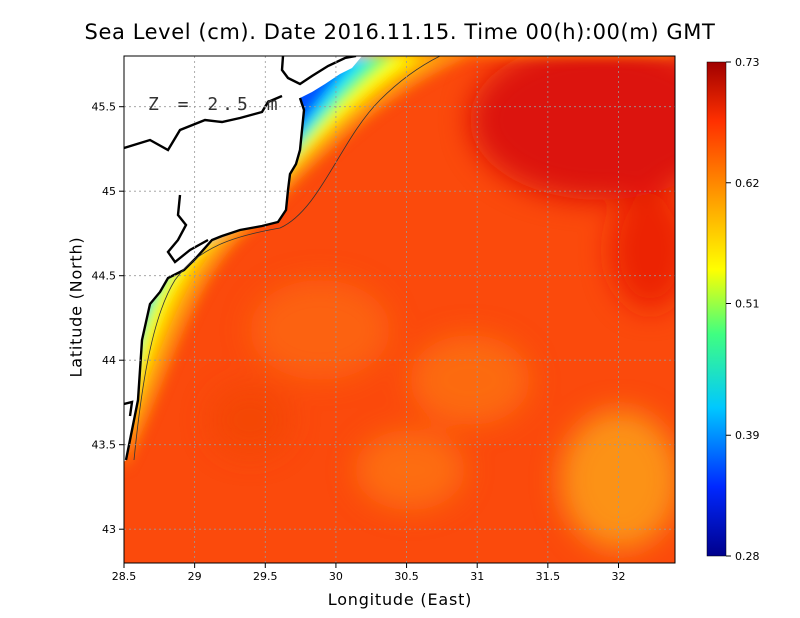 This screenshot has width=800, height=618. What do you see at coordinates (104, 276) in the screenshot?
I see `y-tick-label: 44.5` at bounding box center [104, 276].